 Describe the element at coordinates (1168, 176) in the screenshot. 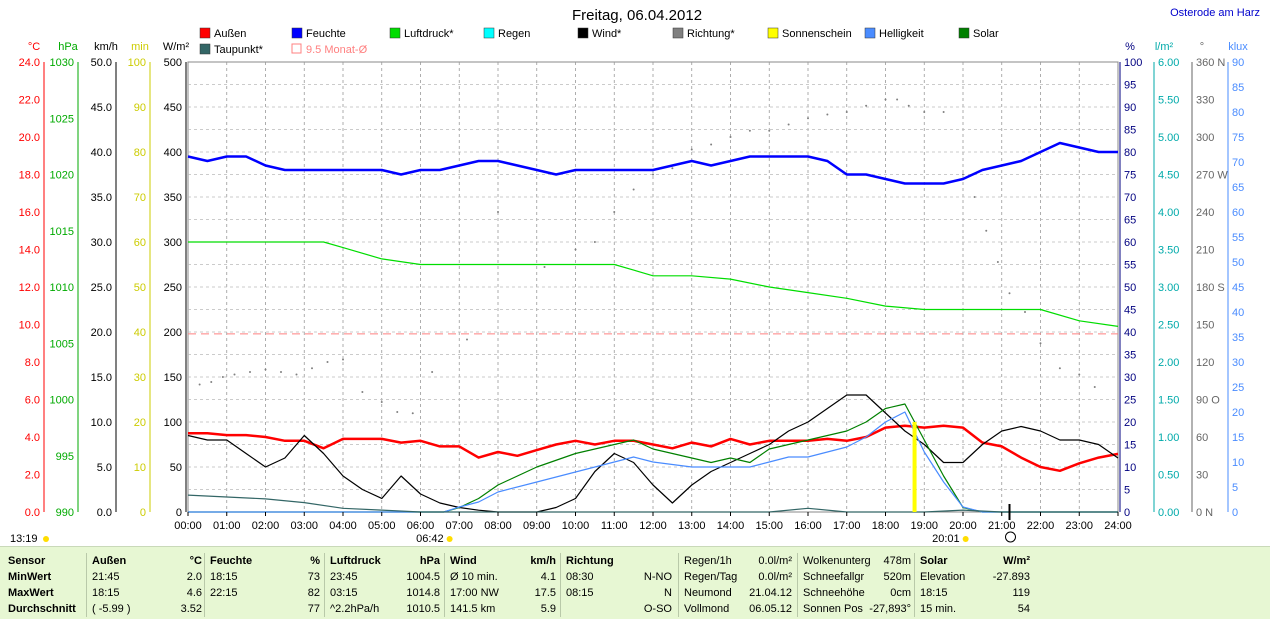

I see `axis-rain-tick: 4.50` at that location.